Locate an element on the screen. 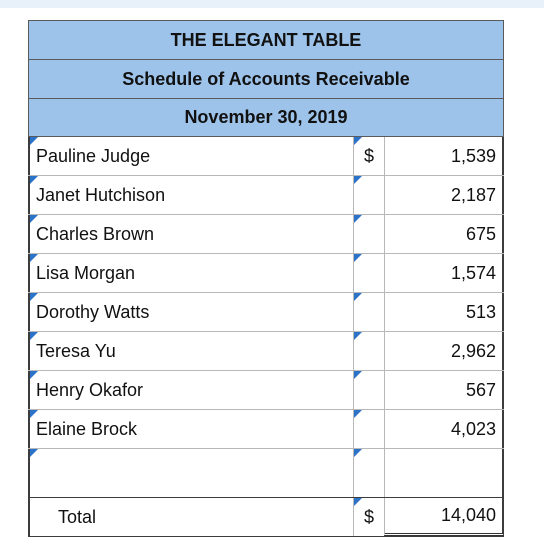 Image resolution: width=544 pixels, height=544 pixels. account-name: Pauline Judge is located at coordinates (93, 155).